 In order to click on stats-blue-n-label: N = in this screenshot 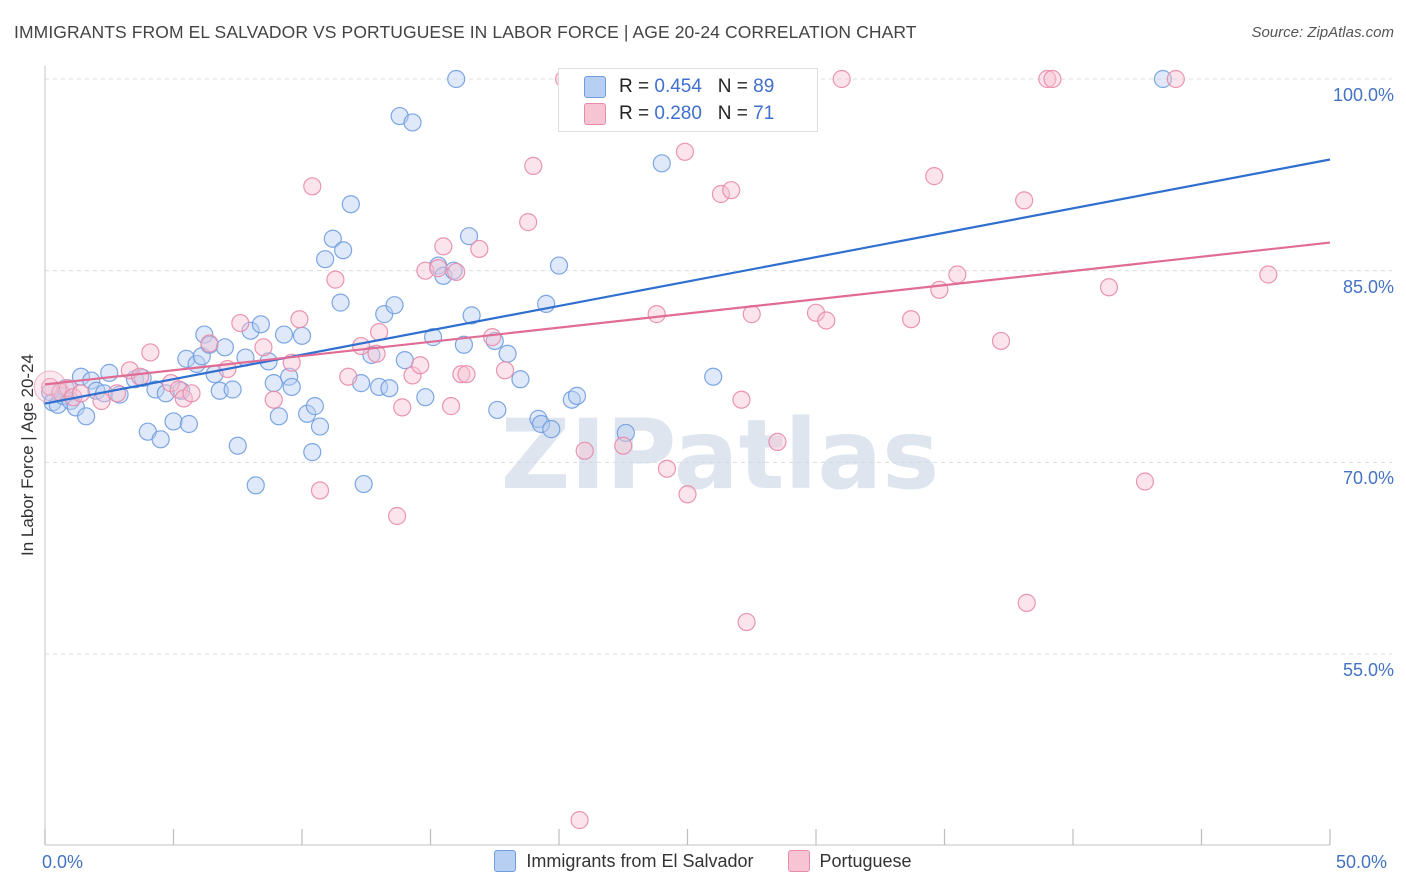, I will do `click(735, 86)`.